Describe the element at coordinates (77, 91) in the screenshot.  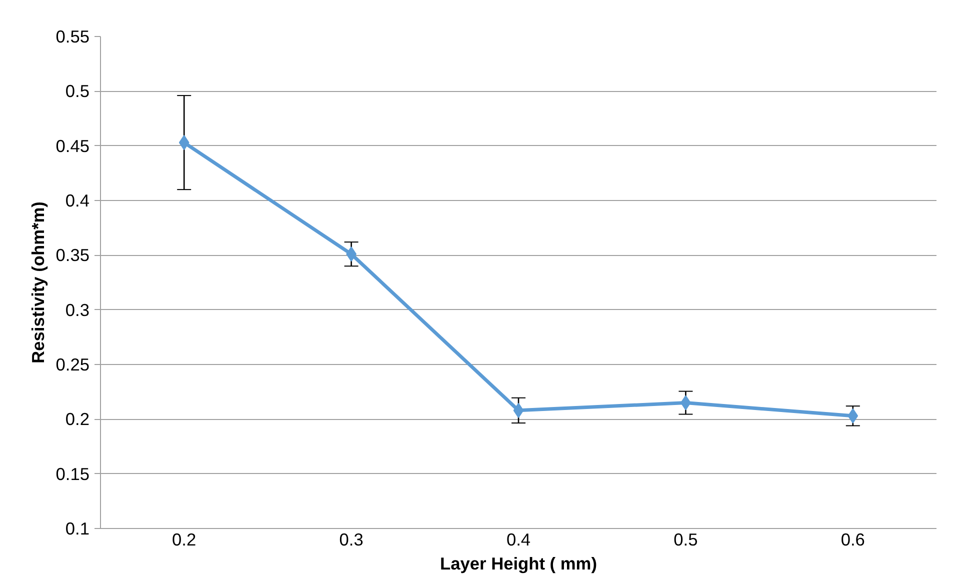
I see `y-tick-label: 0.5` at that location.